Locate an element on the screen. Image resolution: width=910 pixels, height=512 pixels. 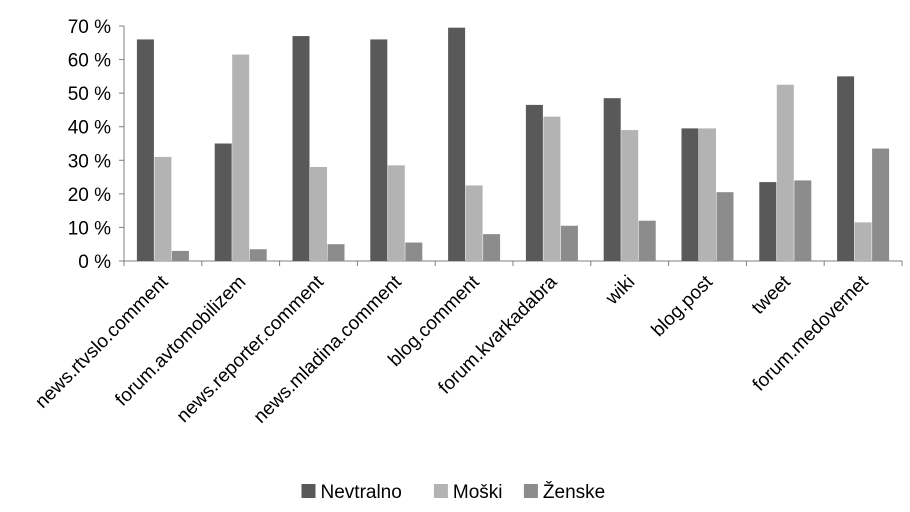
bar-mo-ki-blog-post is located at coordinates (707, 194).